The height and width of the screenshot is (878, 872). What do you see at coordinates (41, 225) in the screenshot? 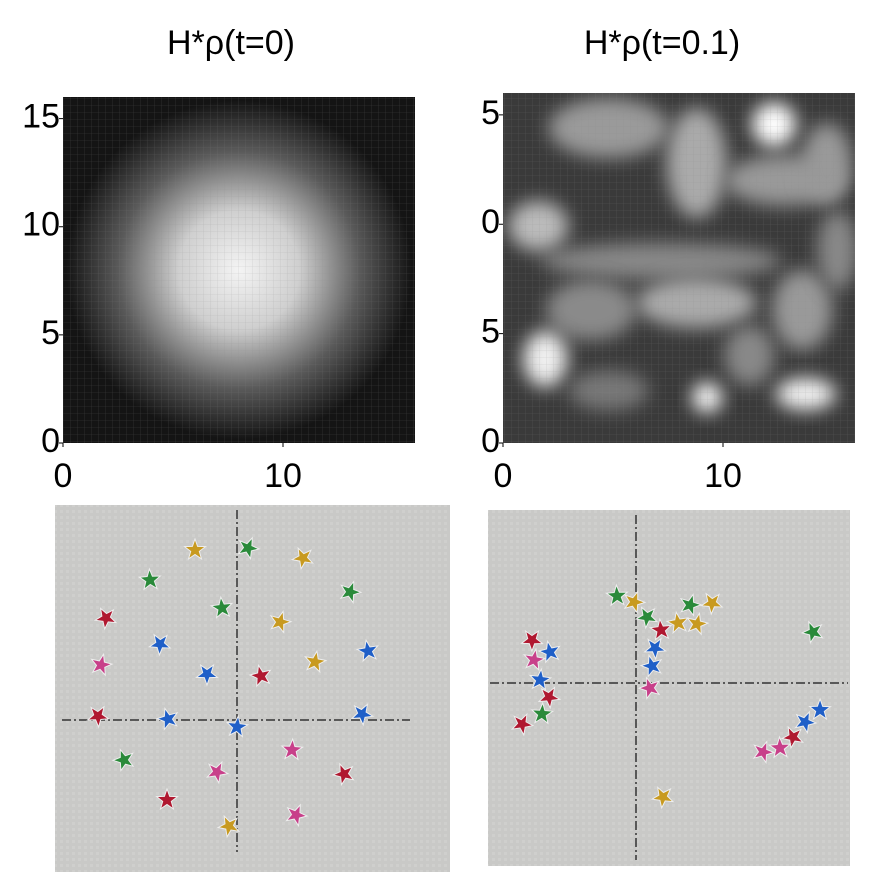
I see `y-tick-label: 10` at bounding box center [41, 225].